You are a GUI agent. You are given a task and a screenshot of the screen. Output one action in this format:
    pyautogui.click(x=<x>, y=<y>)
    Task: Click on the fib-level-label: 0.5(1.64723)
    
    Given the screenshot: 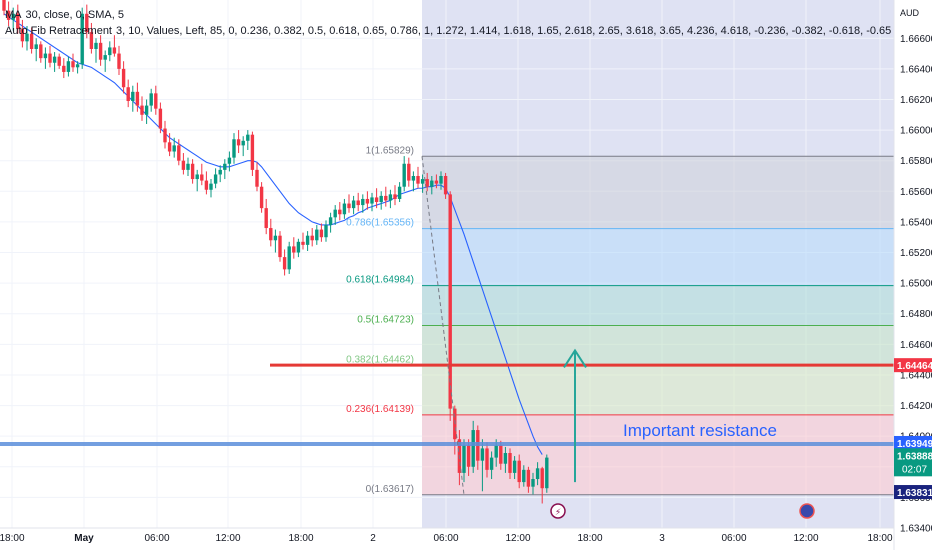 What is the action you would take?
    pyautogui.click(x=385, y=320)
    